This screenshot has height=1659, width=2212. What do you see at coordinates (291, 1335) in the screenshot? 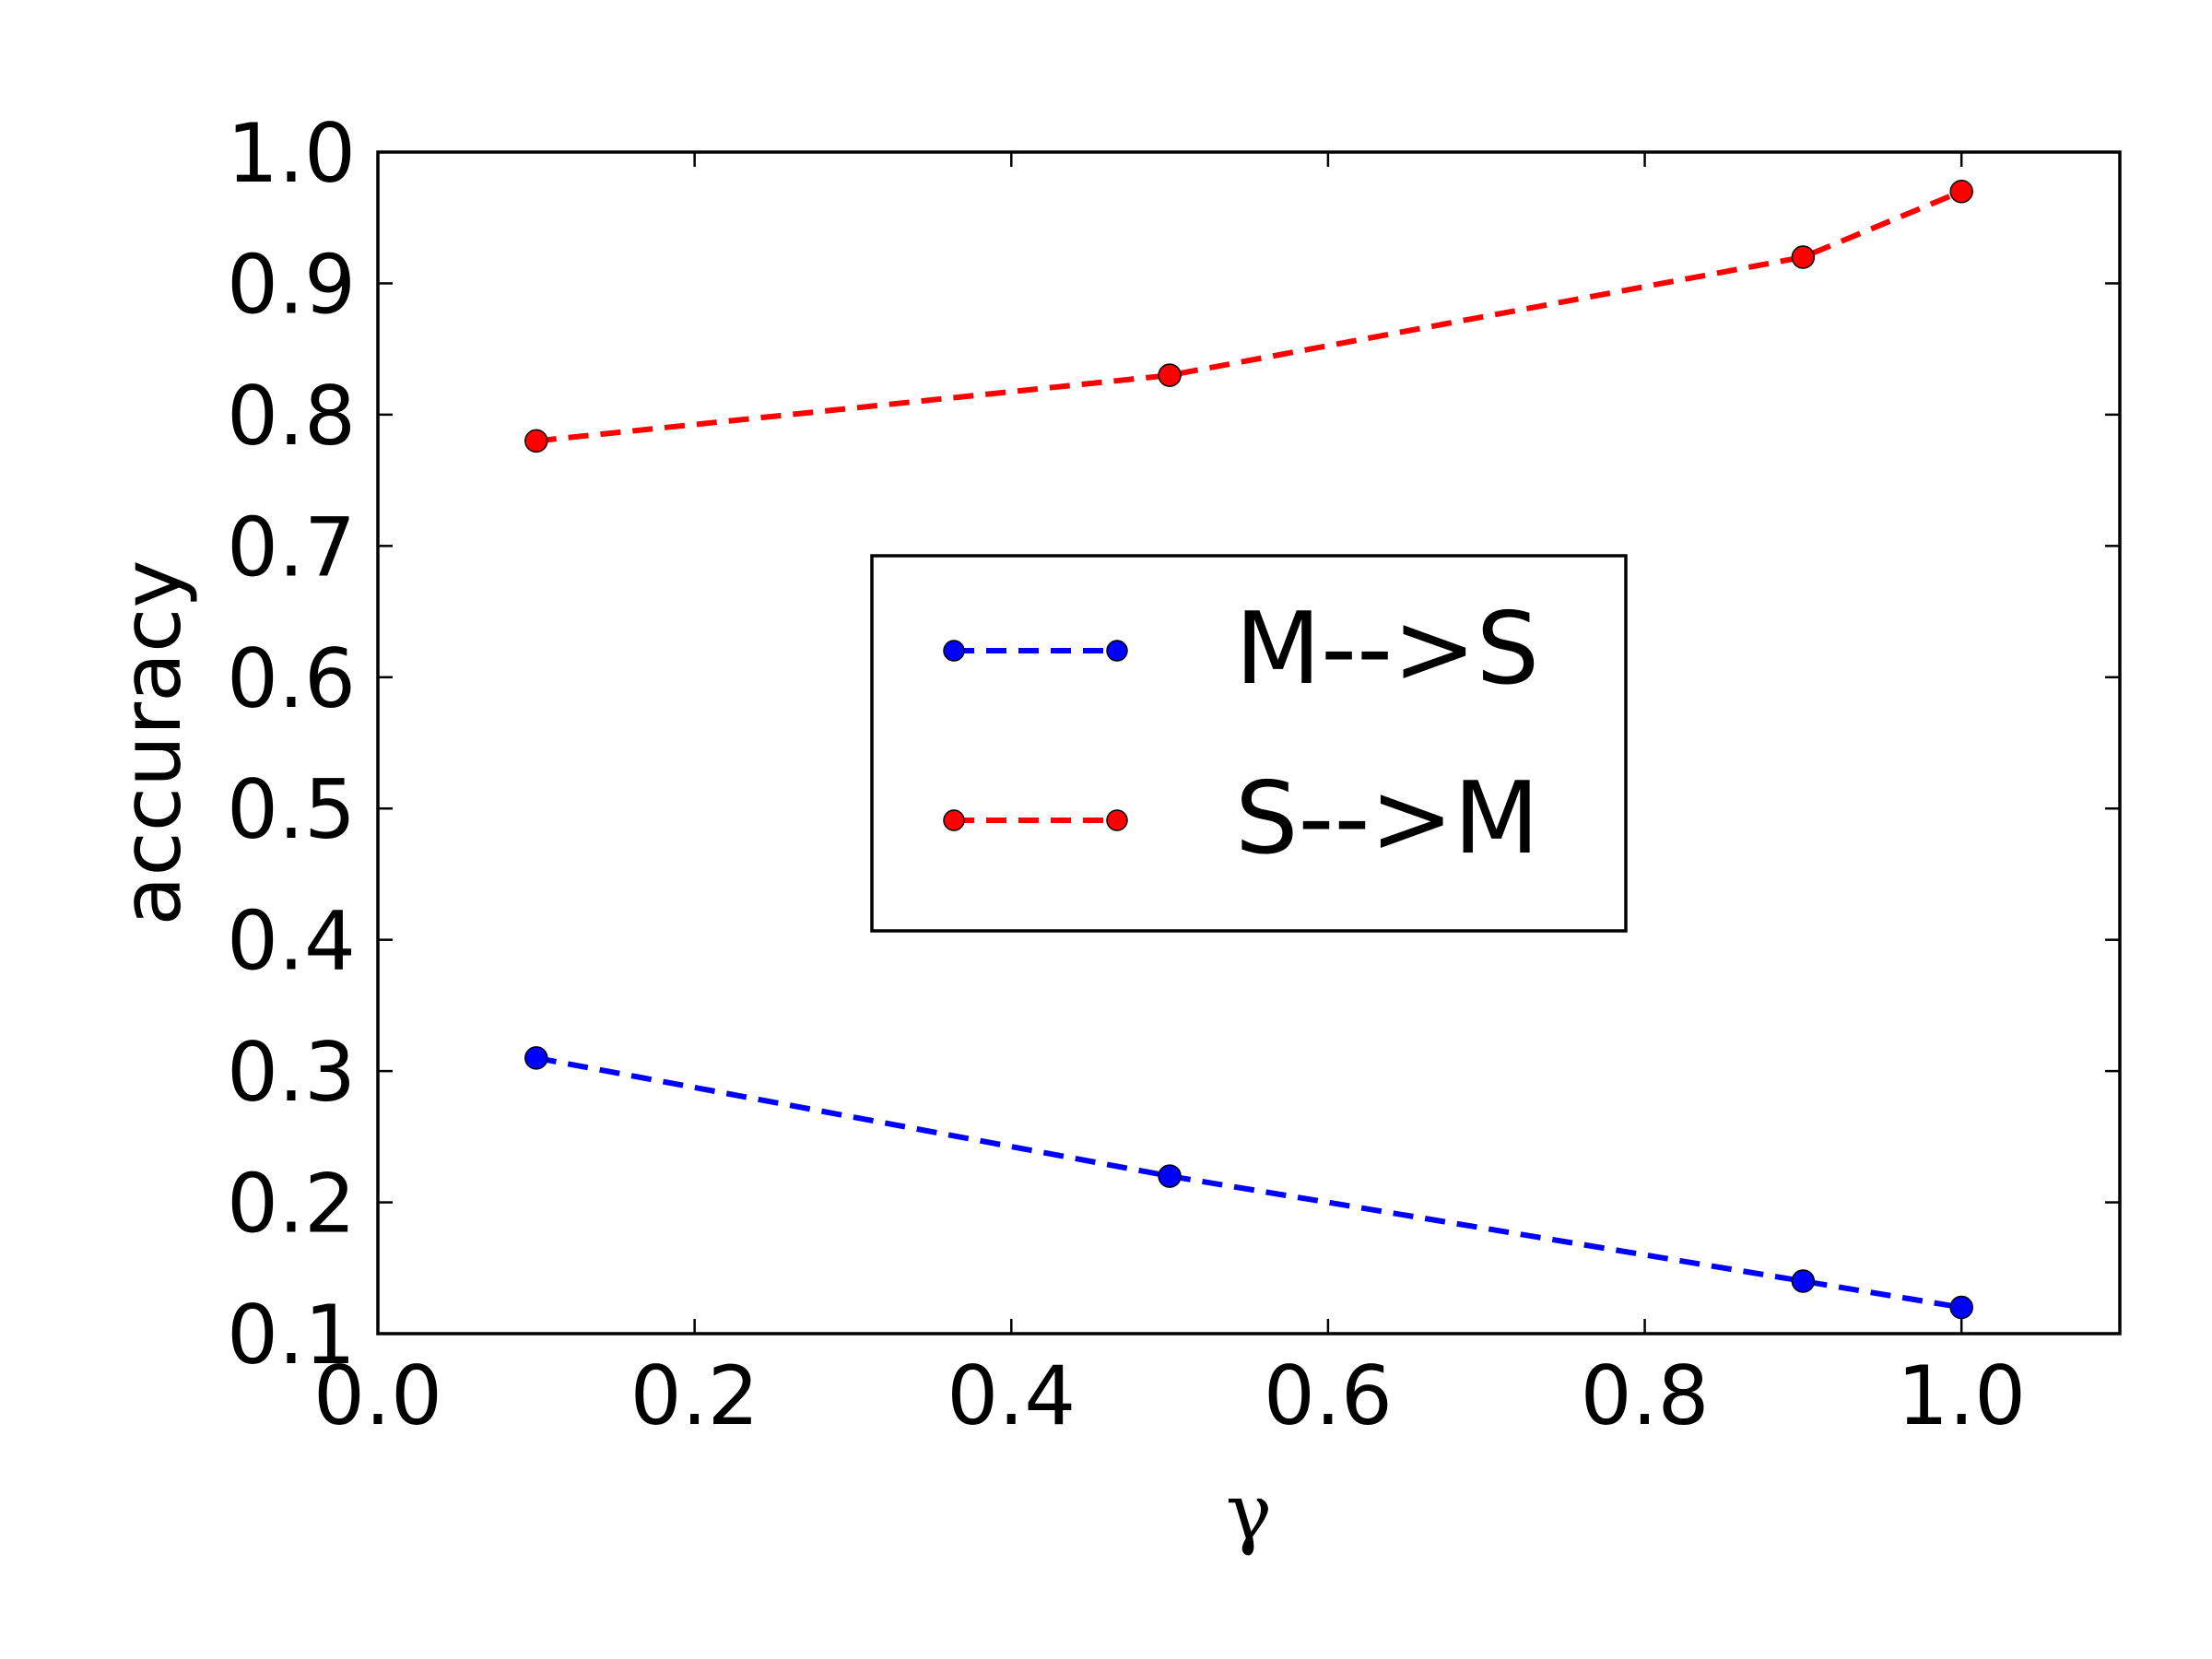
I see `y-tick-label: 0.1` at bounding box center [291, 1335].